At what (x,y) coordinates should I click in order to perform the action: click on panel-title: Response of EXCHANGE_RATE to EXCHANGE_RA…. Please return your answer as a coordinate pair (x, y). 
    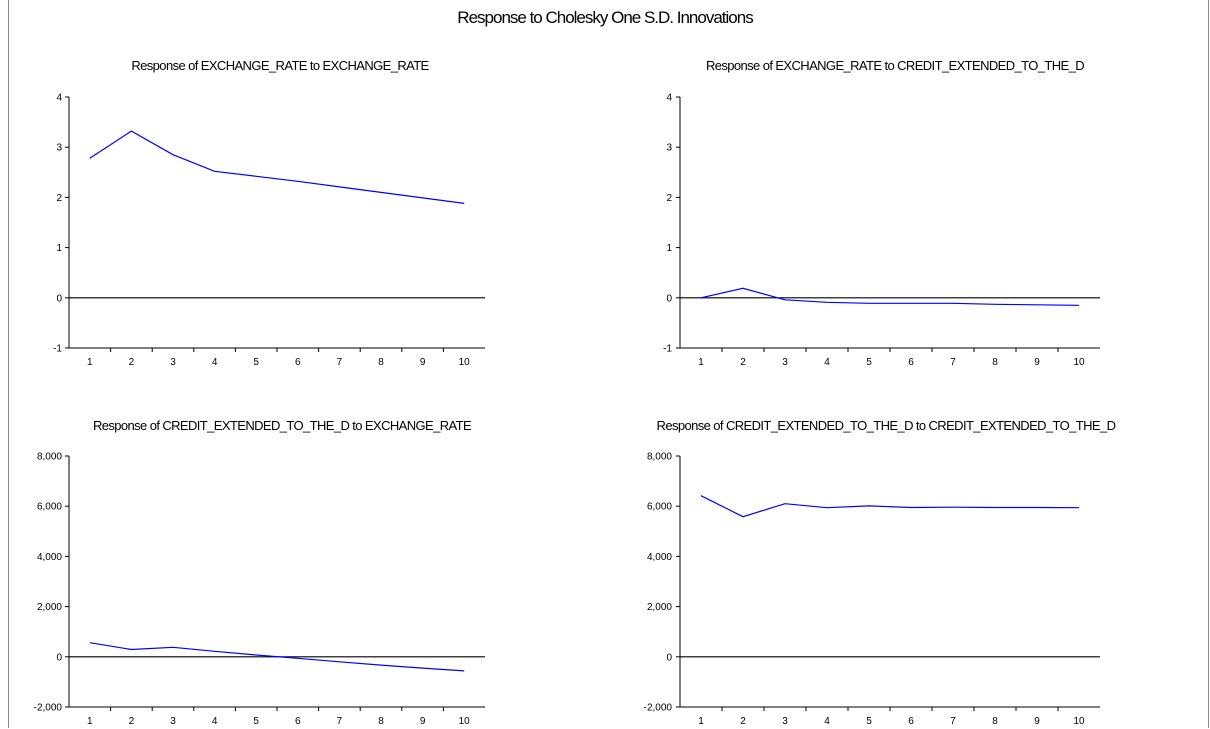
    Looking at the image, I should click on (280, 65).